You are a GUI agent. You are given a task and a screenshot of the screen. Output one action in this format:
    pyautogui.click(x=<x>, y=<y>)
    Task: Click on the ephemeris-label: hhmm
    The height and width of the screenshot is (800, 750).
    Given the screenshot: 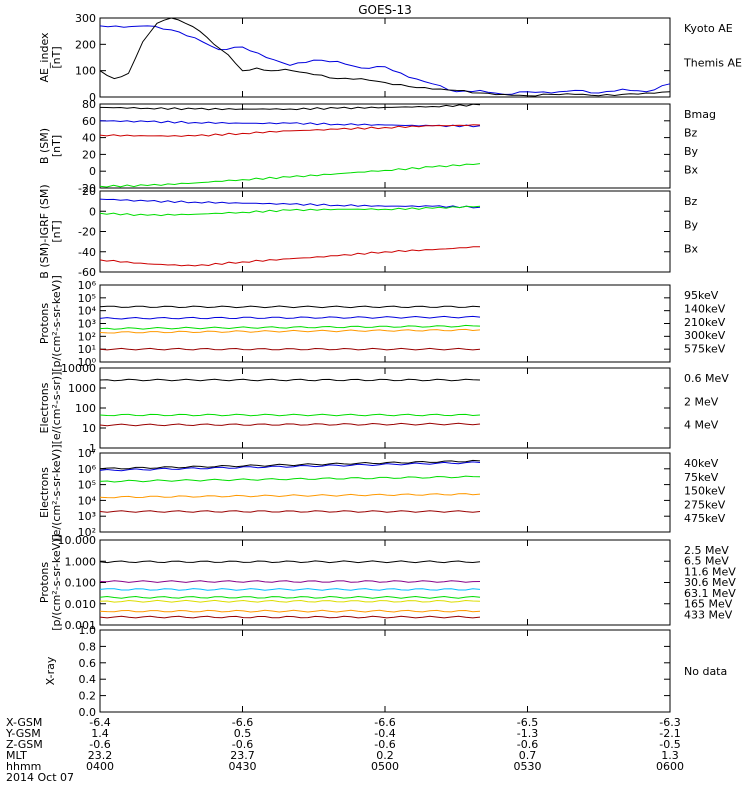 What is the action you would take?
    pyautogui.click(x=23, y=766)
    